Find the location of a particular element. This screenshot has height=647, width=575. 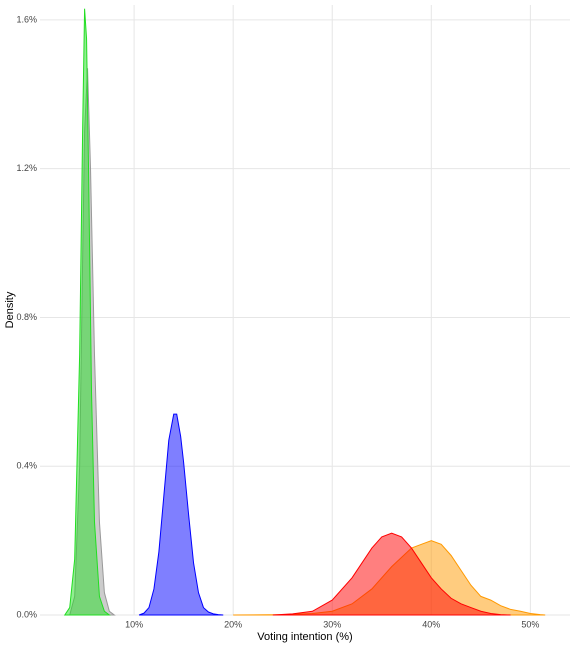

x-tick-label: 40% is located at coordinates (431, 624).